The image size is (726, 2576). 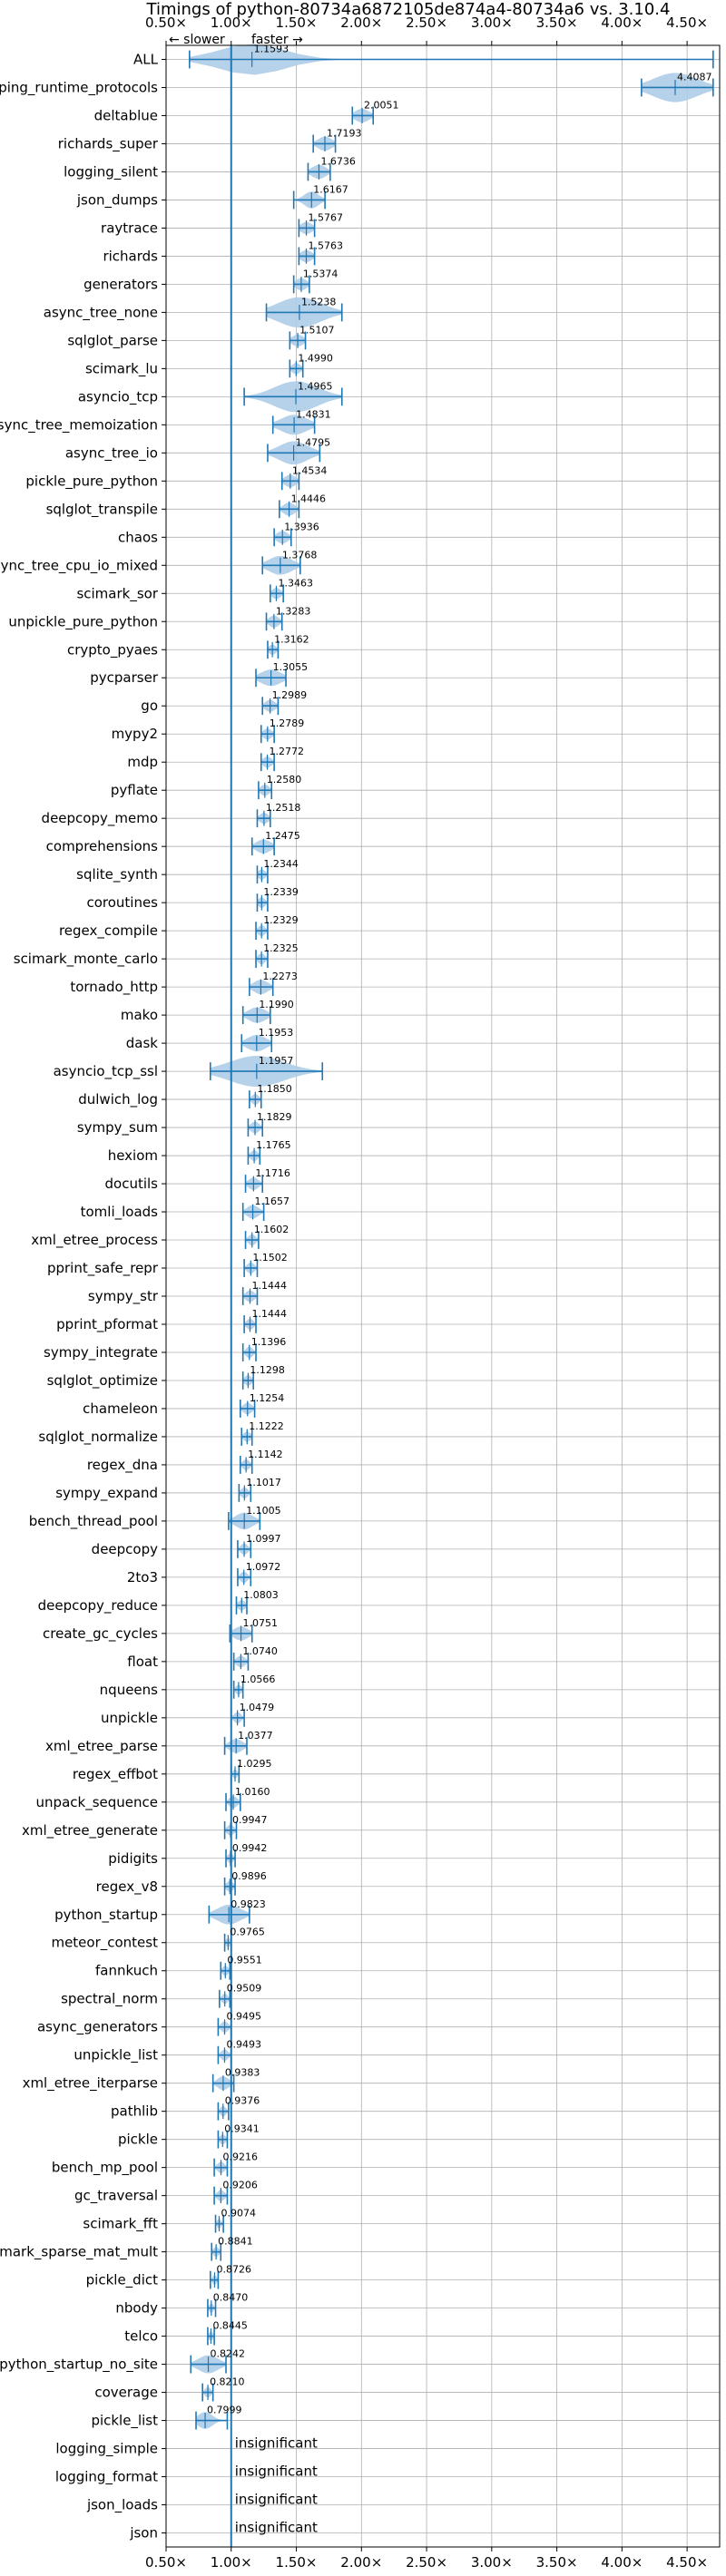 What do you see at coordinates (230, 2298) in the screenshot?
I see `value-label: 0.8470` at bounding box center [230, 2298].